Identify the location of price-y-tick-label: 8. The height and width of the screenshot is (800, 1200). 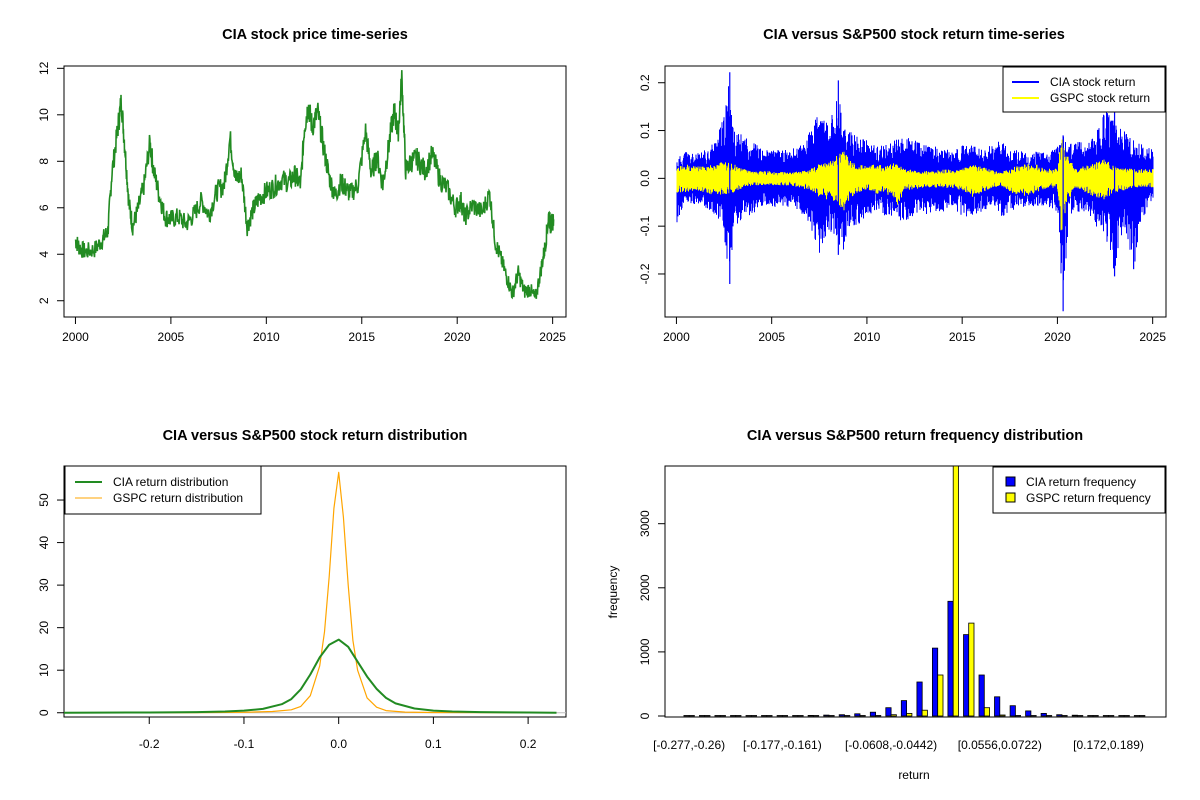
(44, 161).